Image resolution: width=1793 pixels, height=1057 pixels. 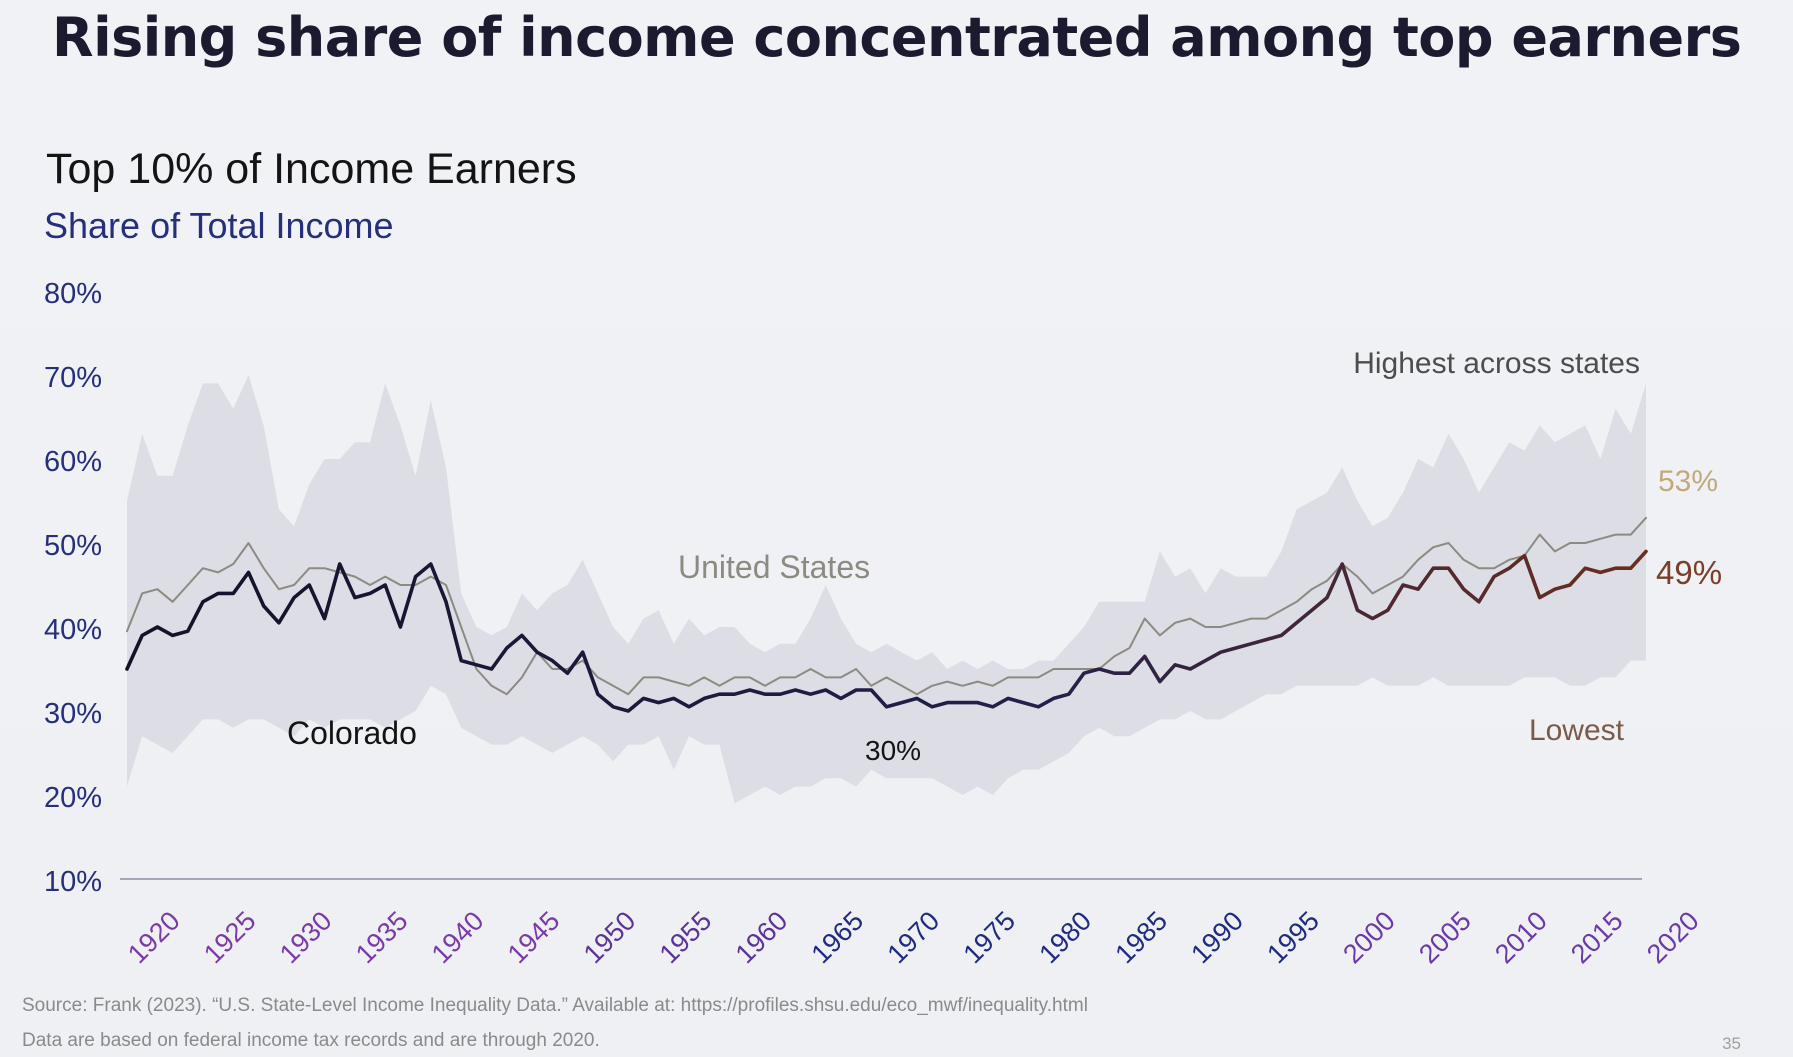 What do you see at coordinates (382, 938) in the screenshot?
I see `x-tick-label: 1935` at bounding box center [382, 938].